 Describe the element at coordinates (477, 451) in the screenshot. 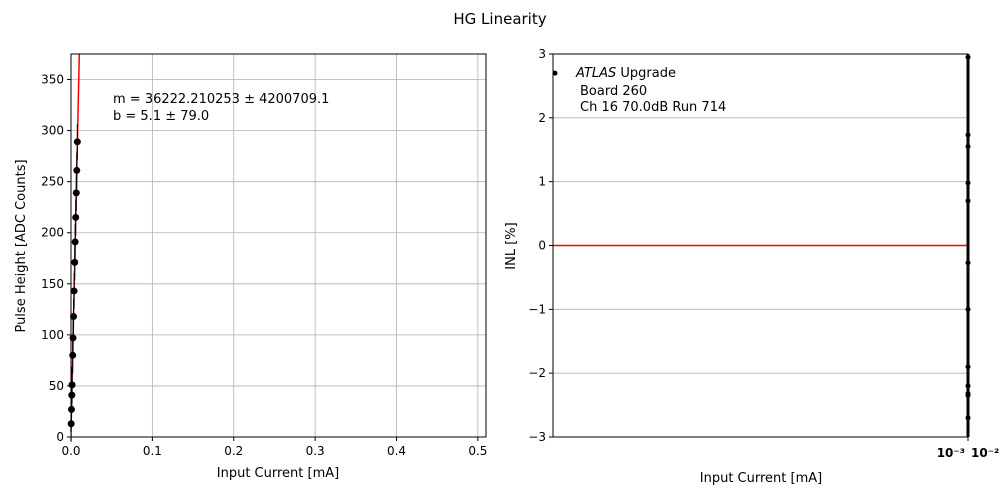

I see `x-tick-label: 0.5` at that location.